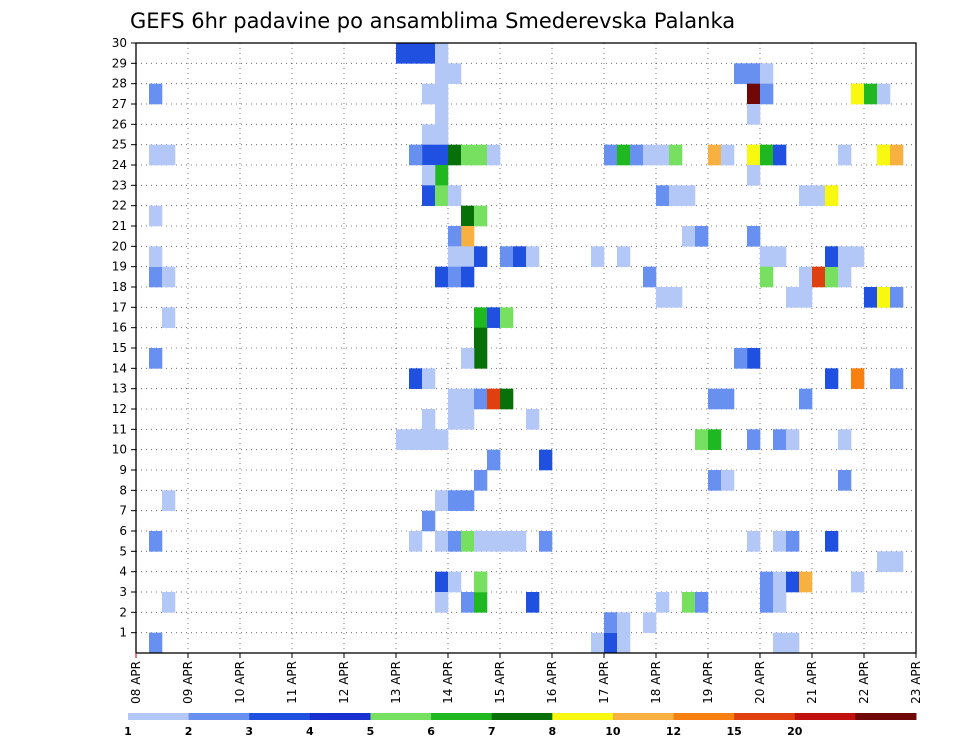 This screenshot has width=960, height=742. Describe the element at coordinates (119, 328) in the screenshot. I see `y-tick-label: 16` at that location.